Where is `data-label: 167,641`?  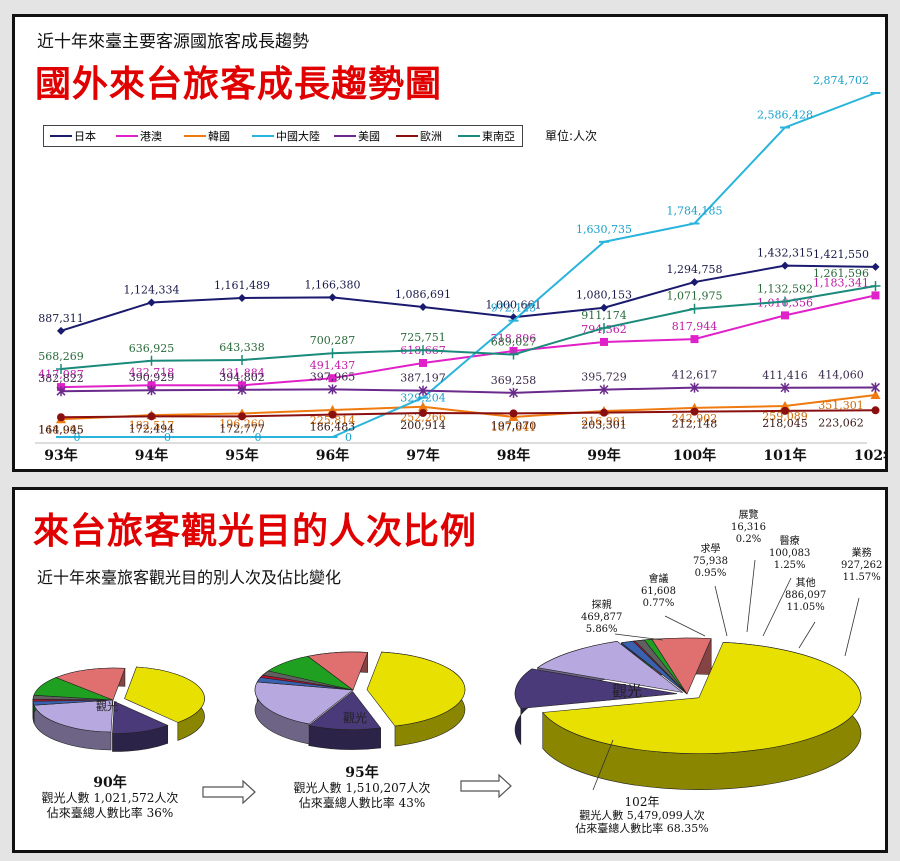
data-label: 167,641 is located at coordinates (514, 427).